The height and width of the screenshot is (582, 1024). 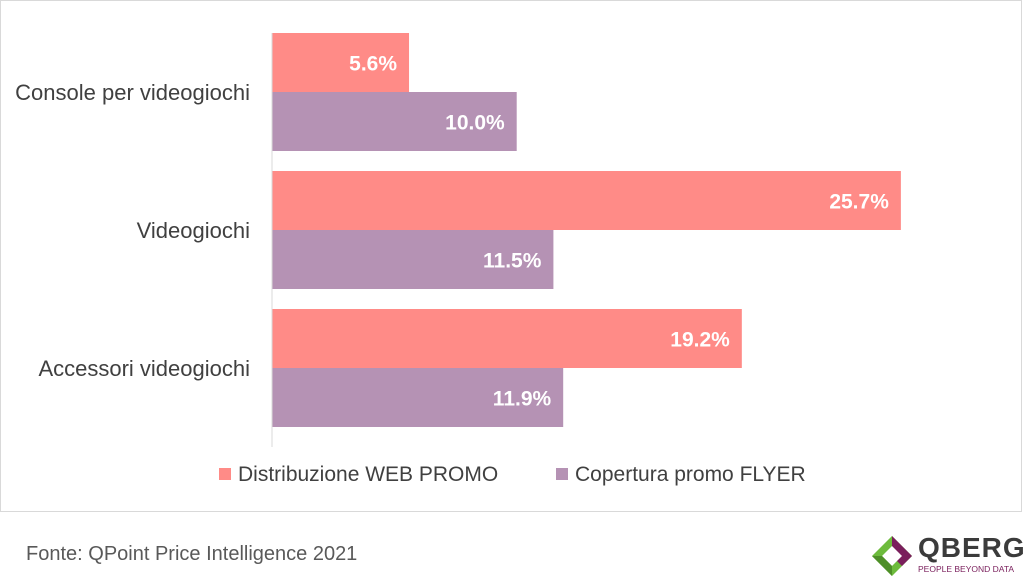 I want to click on data-label: 10.0%, so click(x=475, y=123).